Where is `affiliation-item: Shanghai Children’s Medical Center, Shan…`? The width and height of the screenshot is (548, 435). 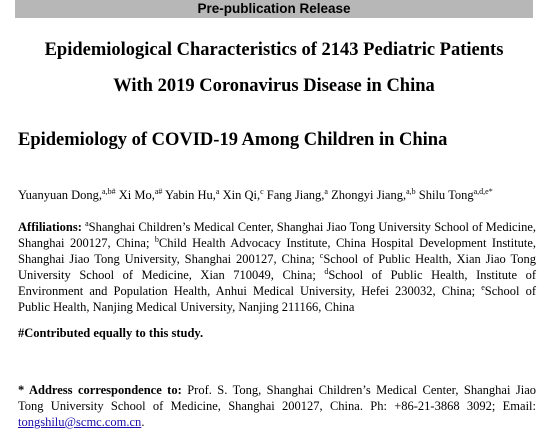
affiliation-item: Shanghai Children’s Medical Center, Shan… is located at coordinates (277, 235).